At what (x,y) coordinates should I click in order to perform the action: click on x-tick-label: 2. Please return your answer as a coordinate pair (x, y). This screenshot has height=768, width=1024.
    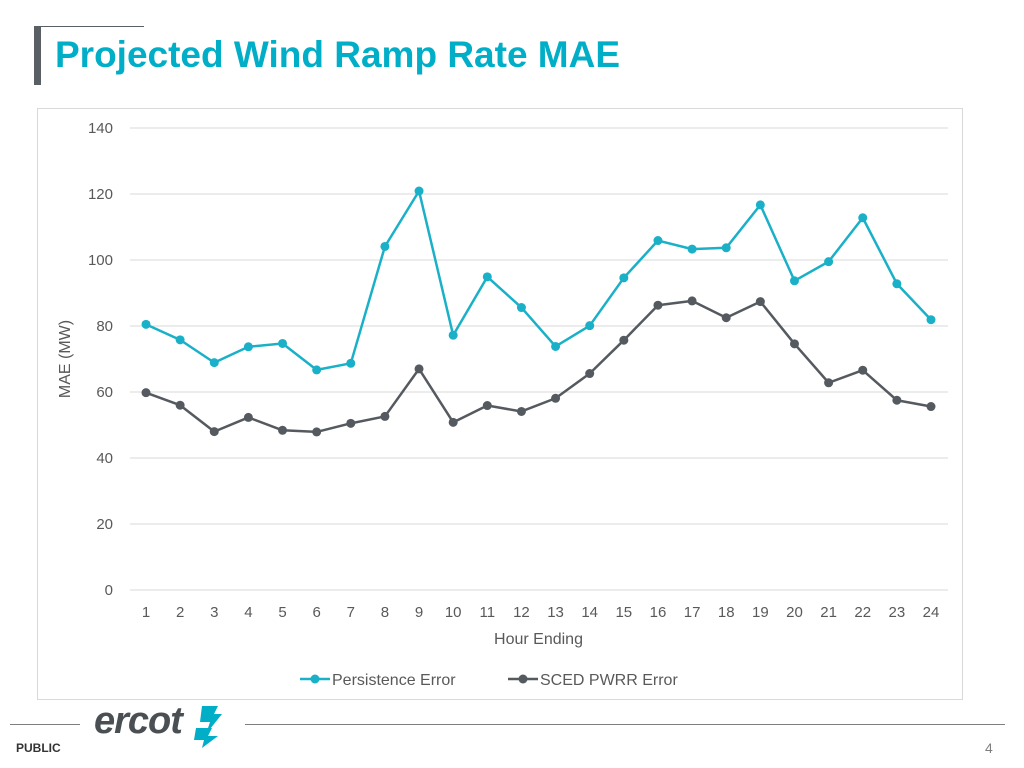
    Looking at the image, I should click on (180, 612).